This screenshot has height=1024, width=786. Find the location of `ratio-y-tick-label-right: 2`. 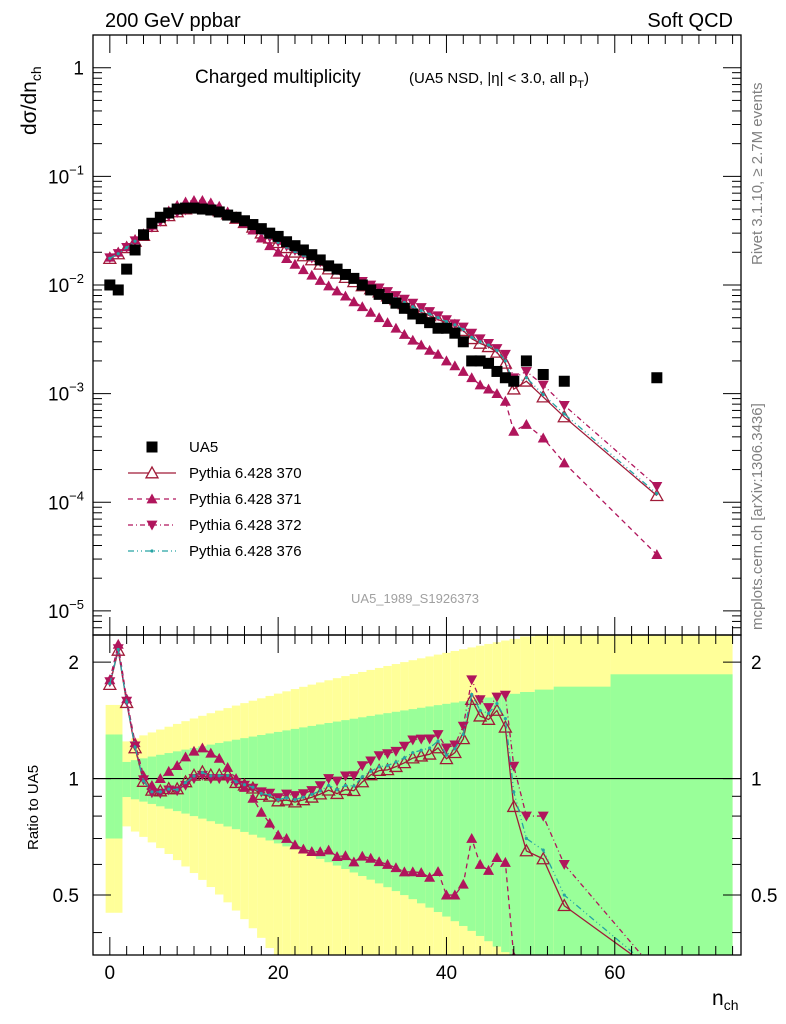

ratio-y-tick-label-right: 2 is located at coordinates (756, 663).